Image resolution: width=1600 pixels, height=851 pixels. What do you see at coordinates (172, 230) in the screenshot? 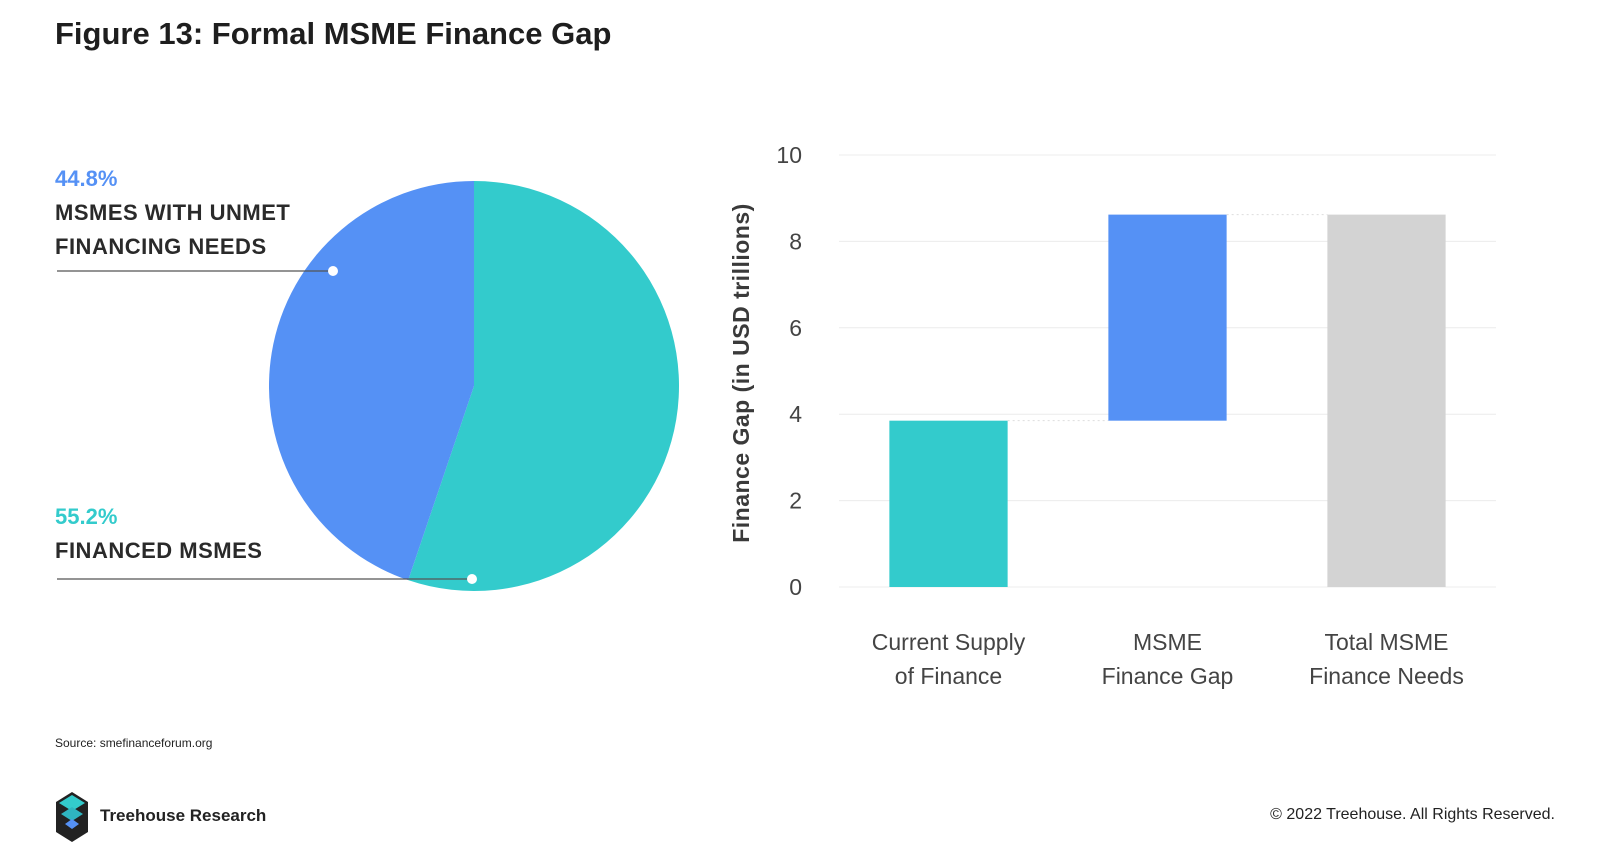
I see `pie-label-unmet: MSMES WITH UNMET FINANCING NEEDS` at bounding box center [172, 230].